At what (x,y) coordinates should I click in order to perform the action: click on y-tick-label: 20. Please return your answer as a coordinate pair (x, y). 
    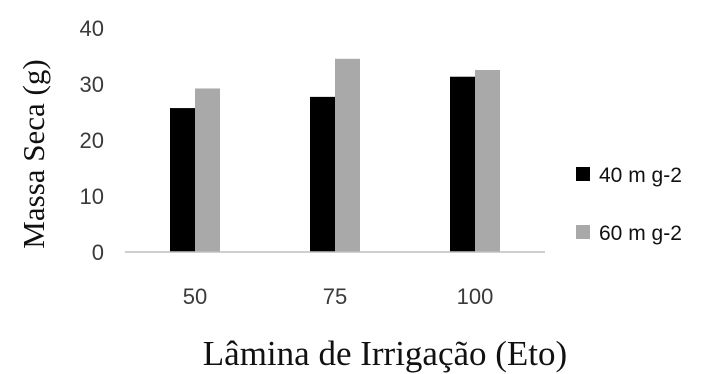
    Looking at the image, I should click on (92, 140).